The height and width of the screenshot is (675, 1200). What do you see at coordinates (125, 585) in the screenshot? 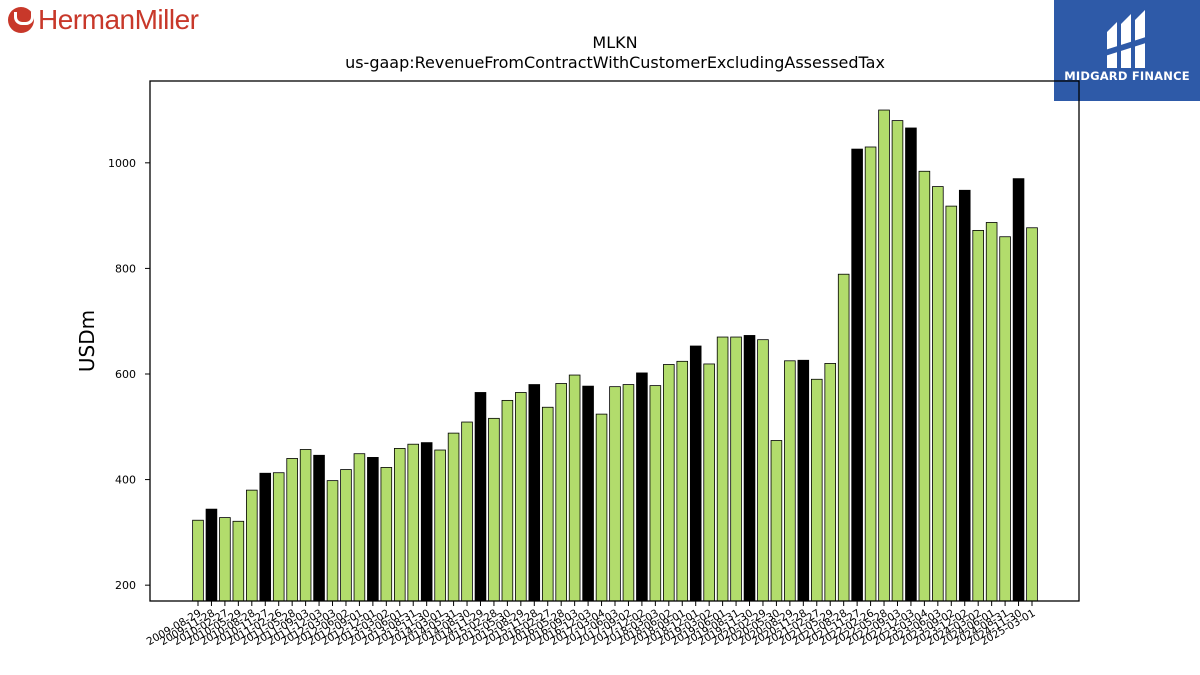
I see `y-tick-label: 200` at bounding box center [125, 585].